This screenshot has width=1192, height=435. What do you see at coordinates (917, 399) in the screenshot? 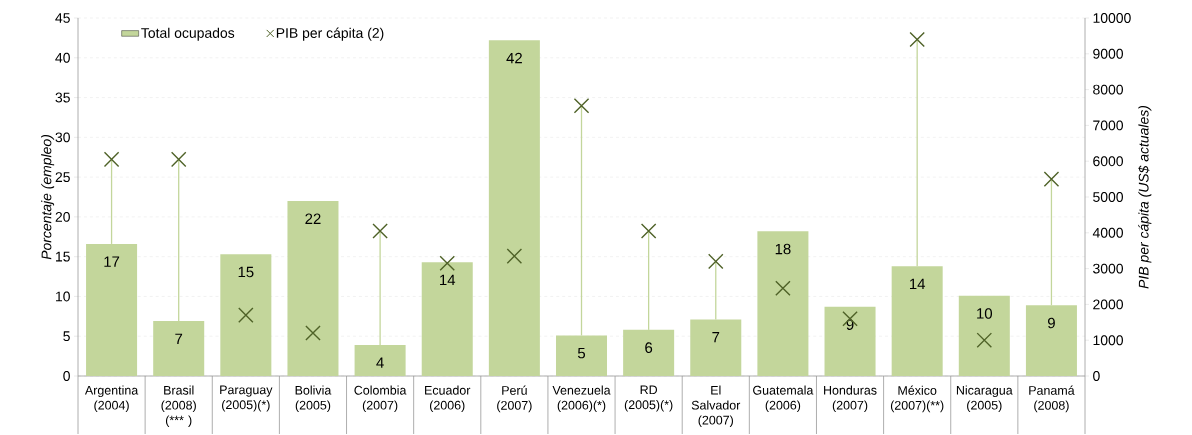
I see `x-tick-label: México (2007)(**)` at bounding box center [917, 399].